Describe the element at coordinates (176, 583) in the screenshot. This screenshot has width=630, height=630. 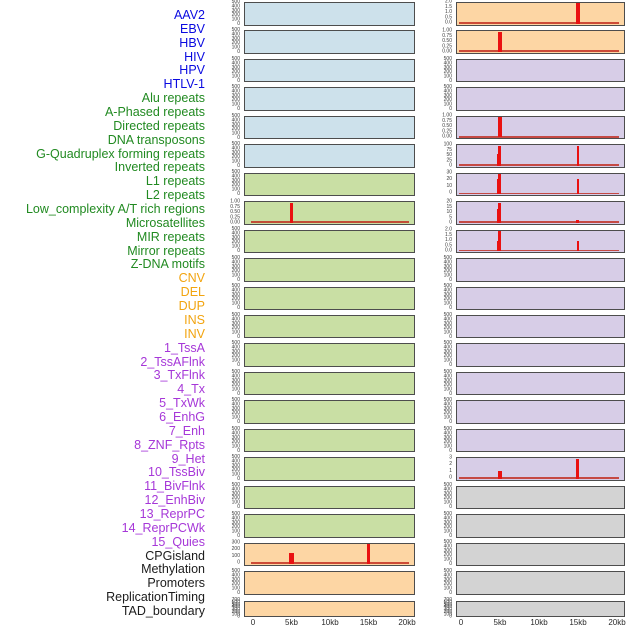
I see `row-label-promoters: Promoters` at that location.